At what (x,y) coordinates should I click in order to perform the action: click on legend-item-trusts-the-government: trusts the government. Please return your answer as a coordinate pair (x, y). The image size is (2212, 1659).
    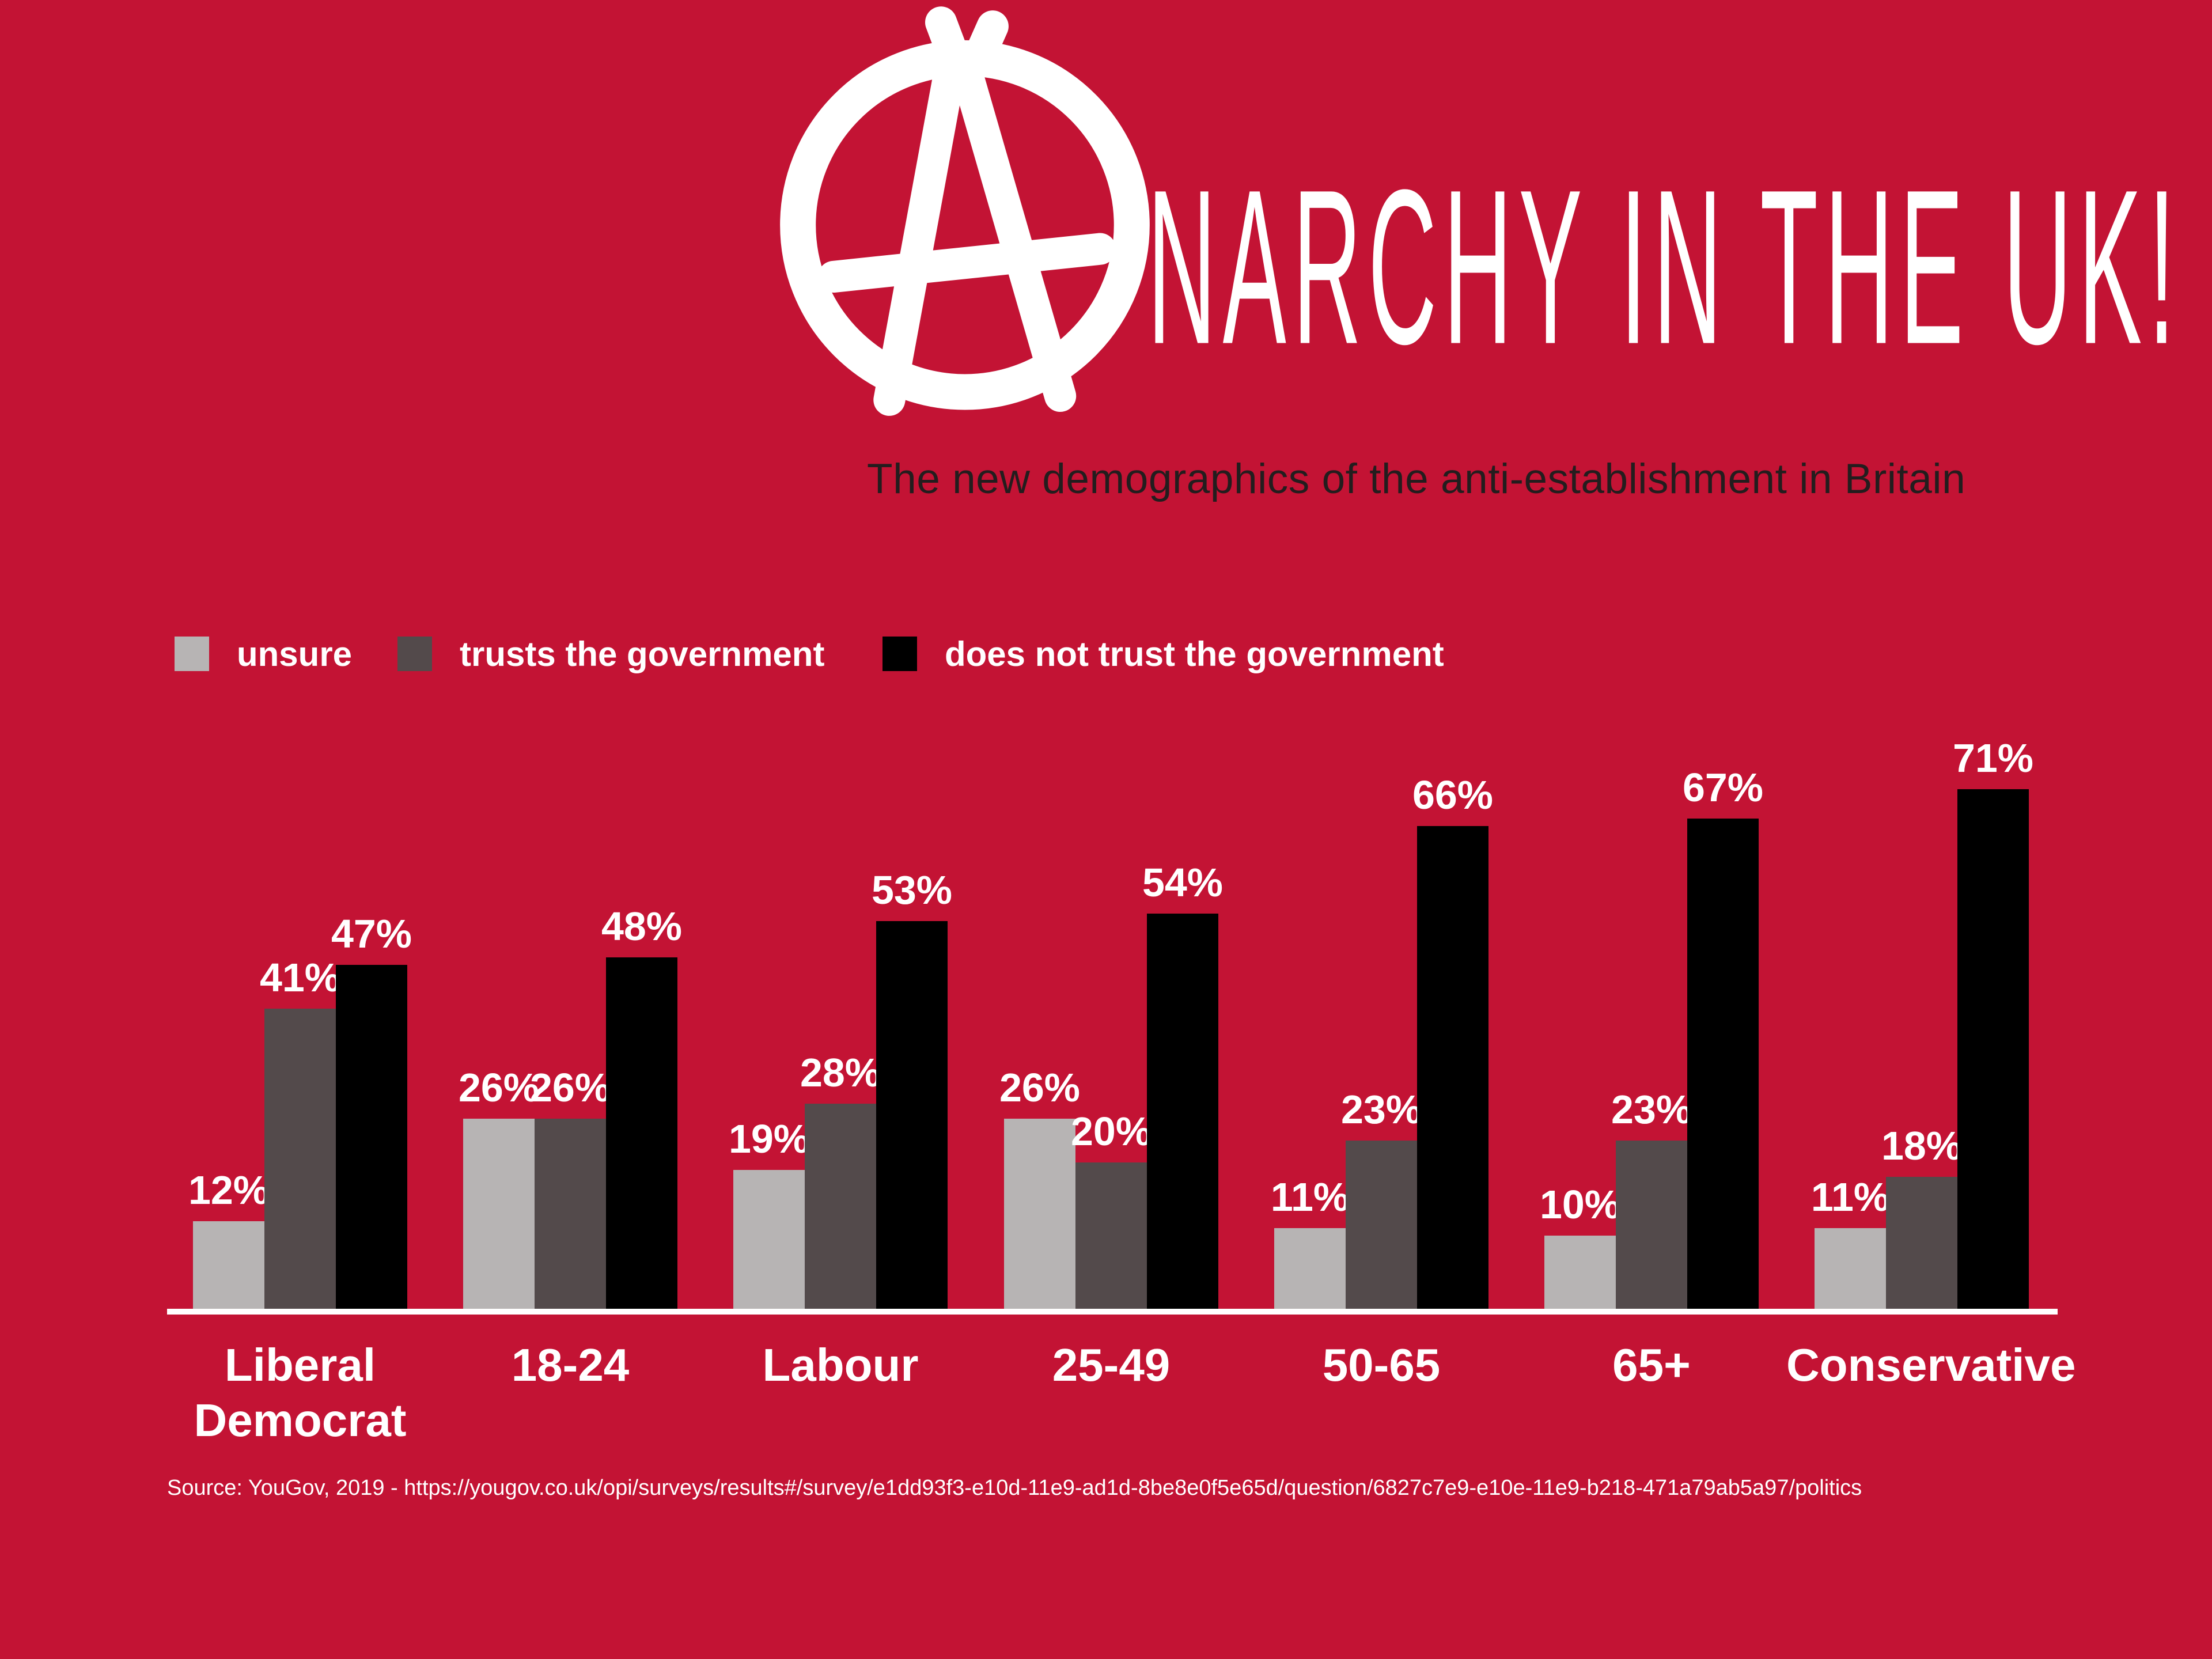
    Looking at the image, I should click on (611, 653).